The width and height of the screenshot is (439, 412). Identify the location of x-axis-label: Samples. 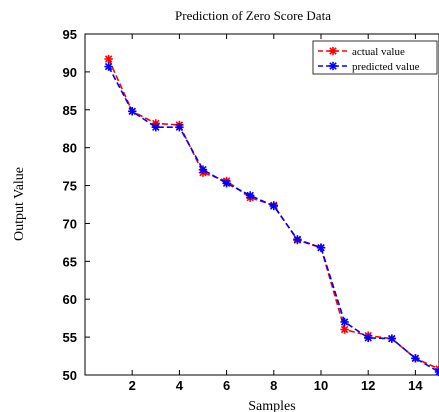
(271, 405).